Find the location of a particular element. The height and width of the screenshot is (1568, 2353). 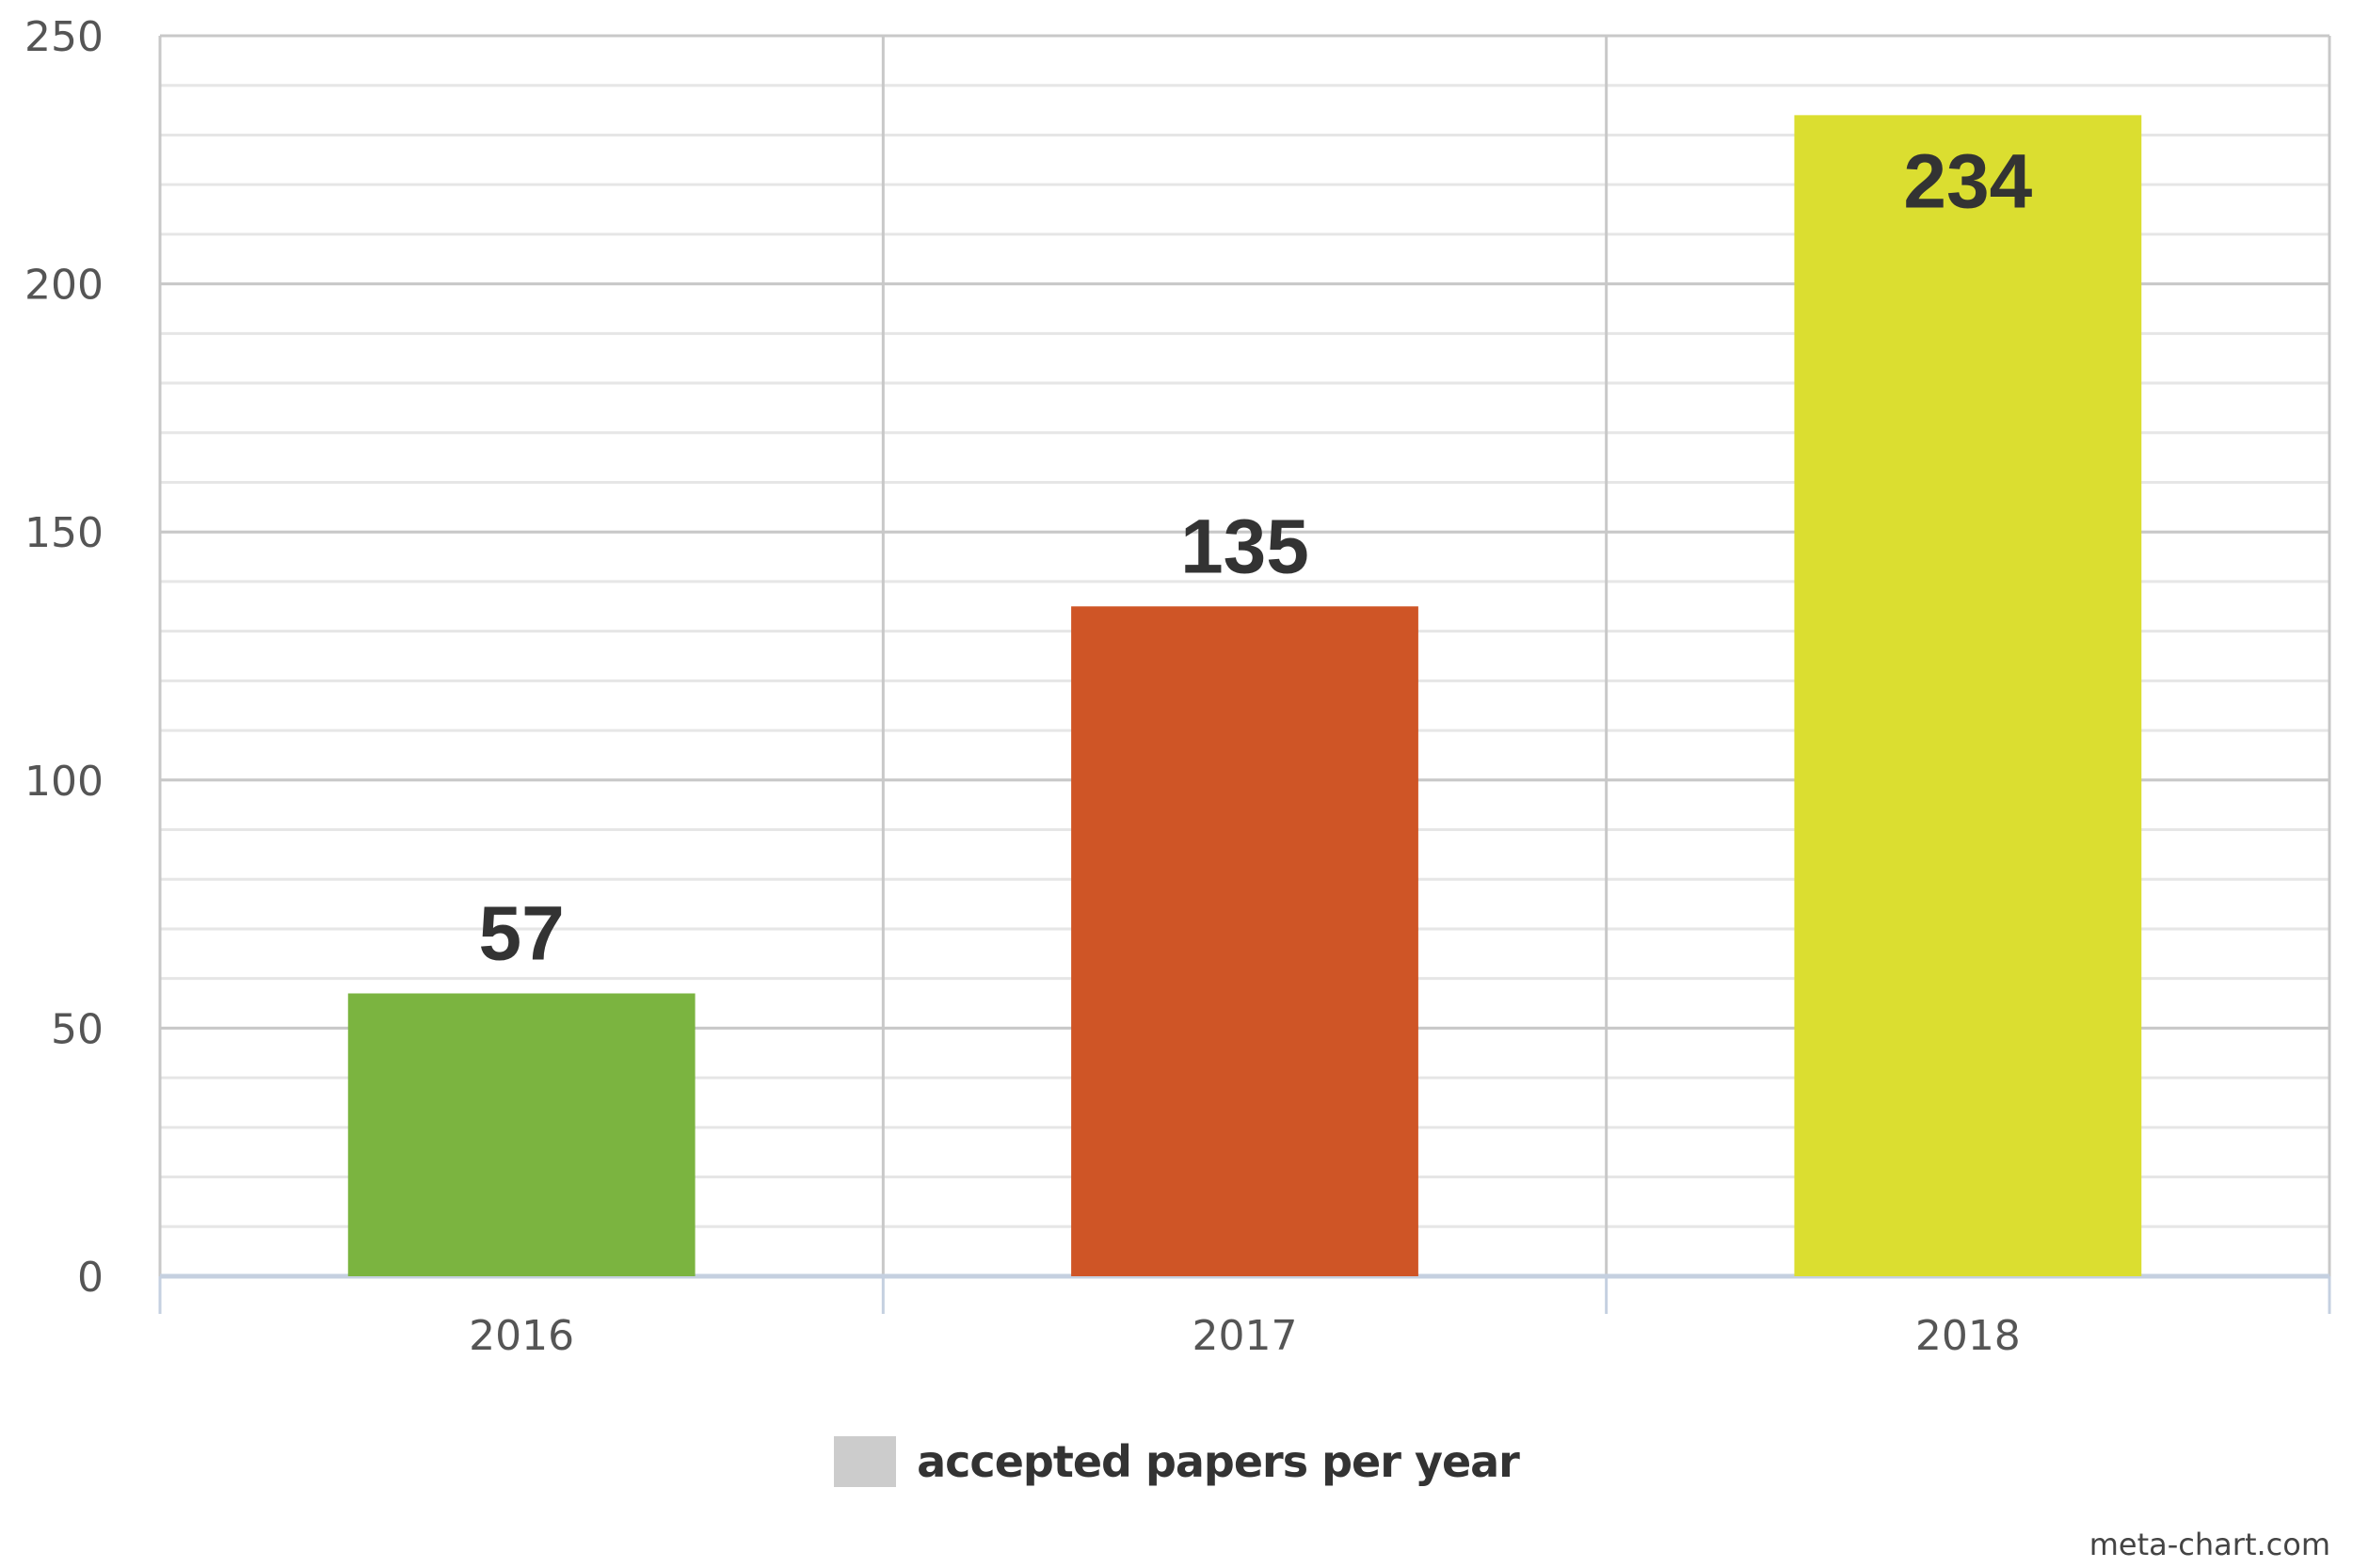

data-label-2016: 57 is located at coordinates (522, 933).